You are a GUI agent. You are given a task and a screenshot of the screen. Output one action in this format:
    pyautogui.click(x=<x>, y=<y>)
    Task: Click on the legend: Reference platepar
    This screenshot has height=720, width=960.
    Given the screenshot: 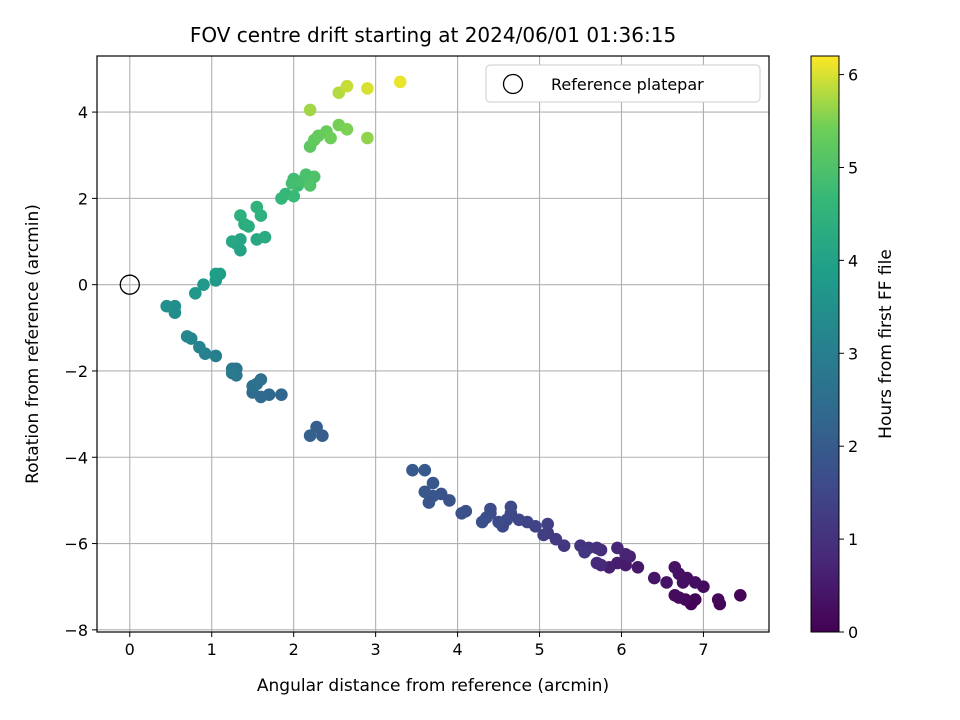 What is the action you would take?
    pyautogui.click(x=623, y=83)
    